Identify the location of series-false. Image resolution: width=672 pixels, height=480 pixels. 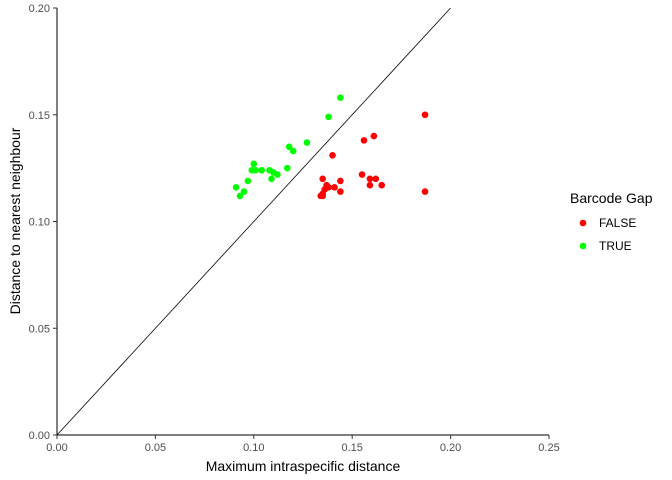
(373, 155).